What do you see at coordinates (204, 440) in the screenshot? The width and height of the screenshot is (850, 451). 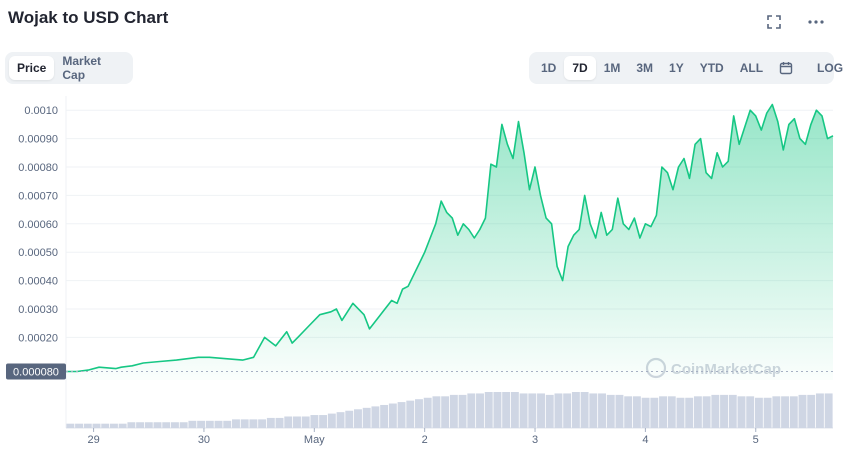 I see `x-tick-label: 30` at bounding box center [204, 440].